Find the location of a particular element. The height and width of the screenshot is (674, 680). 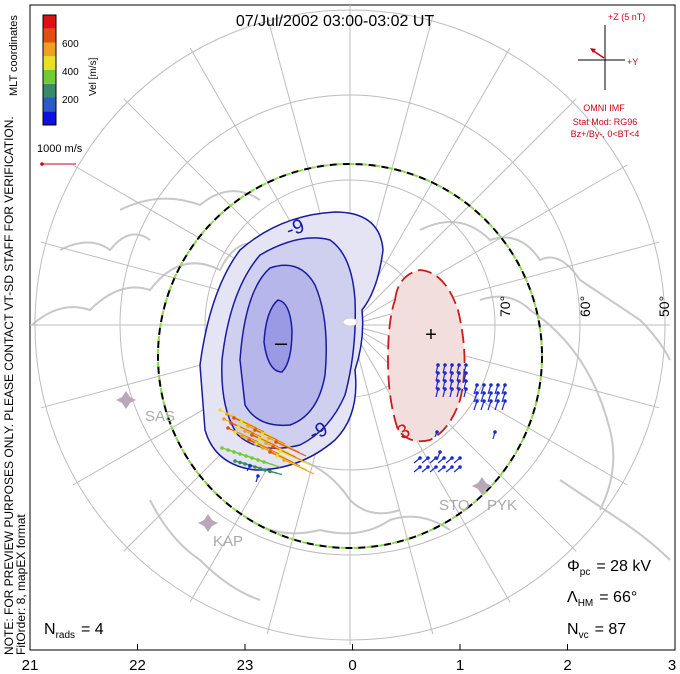

positive-potential-marker: + is located at coordinates (431, 335).